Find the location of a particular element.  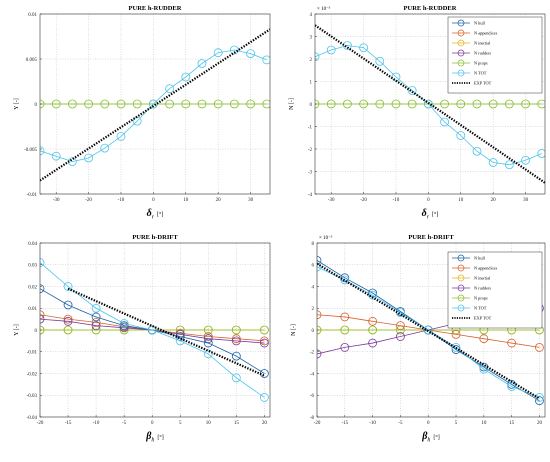

y-tick-label: 8 is located at coordinates (313, 244).